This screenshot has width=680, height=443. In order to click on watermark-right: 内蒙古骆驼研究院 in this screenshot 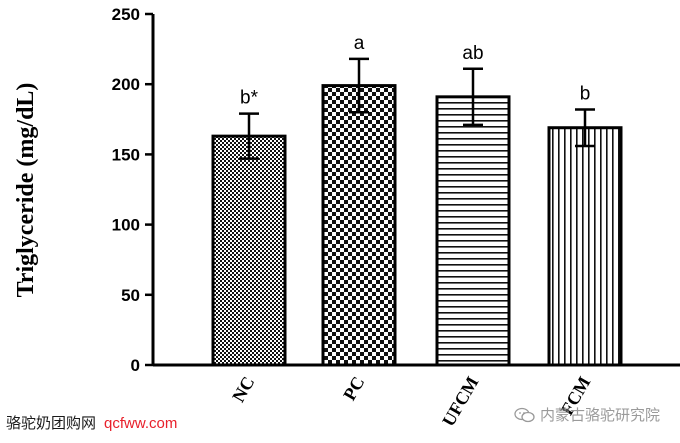, I will do `click(587, 414)`.